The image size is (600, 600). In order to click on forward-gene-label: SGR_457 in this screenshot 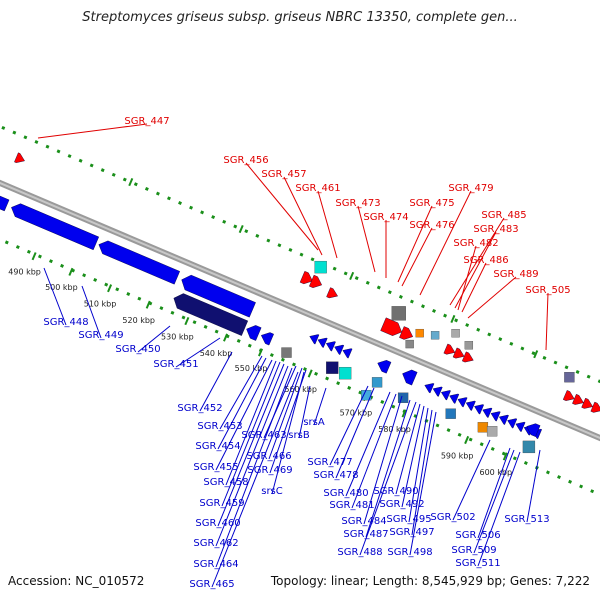, I will do `click(283, 174)`.